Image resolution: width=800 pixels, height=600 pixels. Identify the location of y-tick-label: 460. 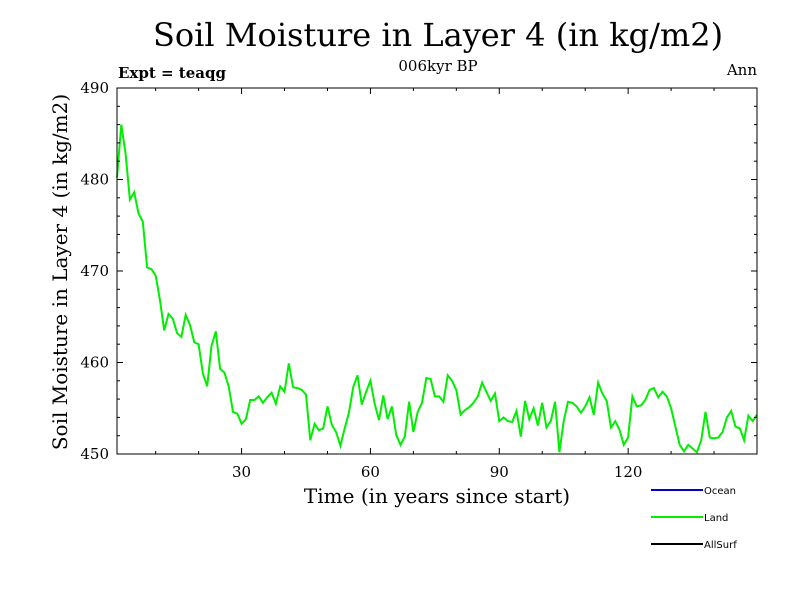
(94, 363).